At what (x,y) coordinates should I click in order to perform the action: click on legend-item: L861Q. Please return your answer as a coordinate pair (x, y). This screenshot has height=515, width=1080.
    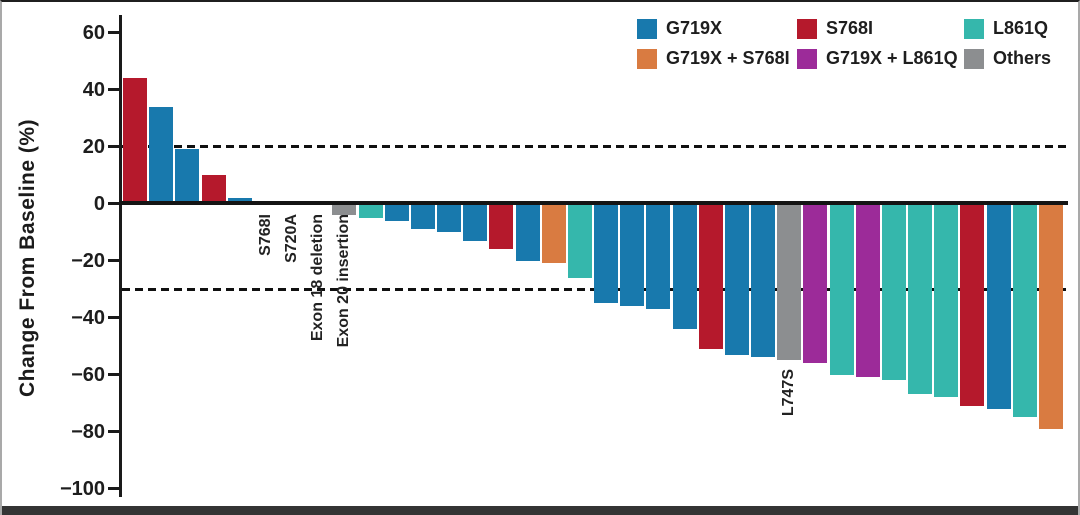
    Looking at the image, I should click on (1006, 28).